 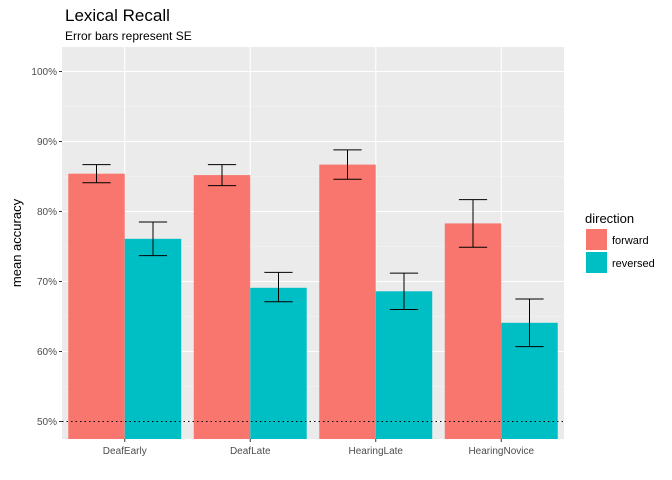 I want to click on y-tick-label: 60%, so click(x=47, y=352).